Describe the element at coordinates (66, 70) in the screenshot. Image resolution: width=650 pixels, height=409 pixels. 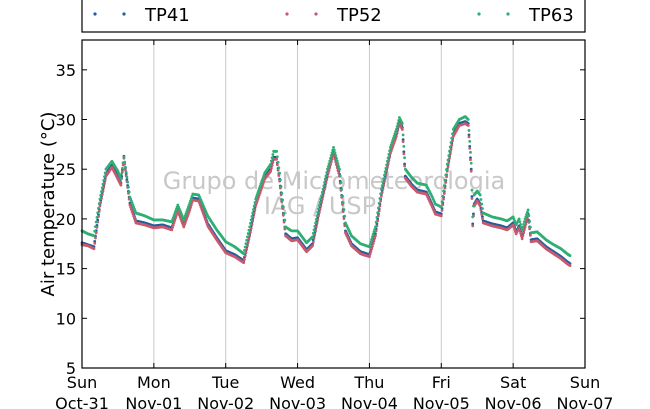
I see `y-tick-label: 35` at that location.